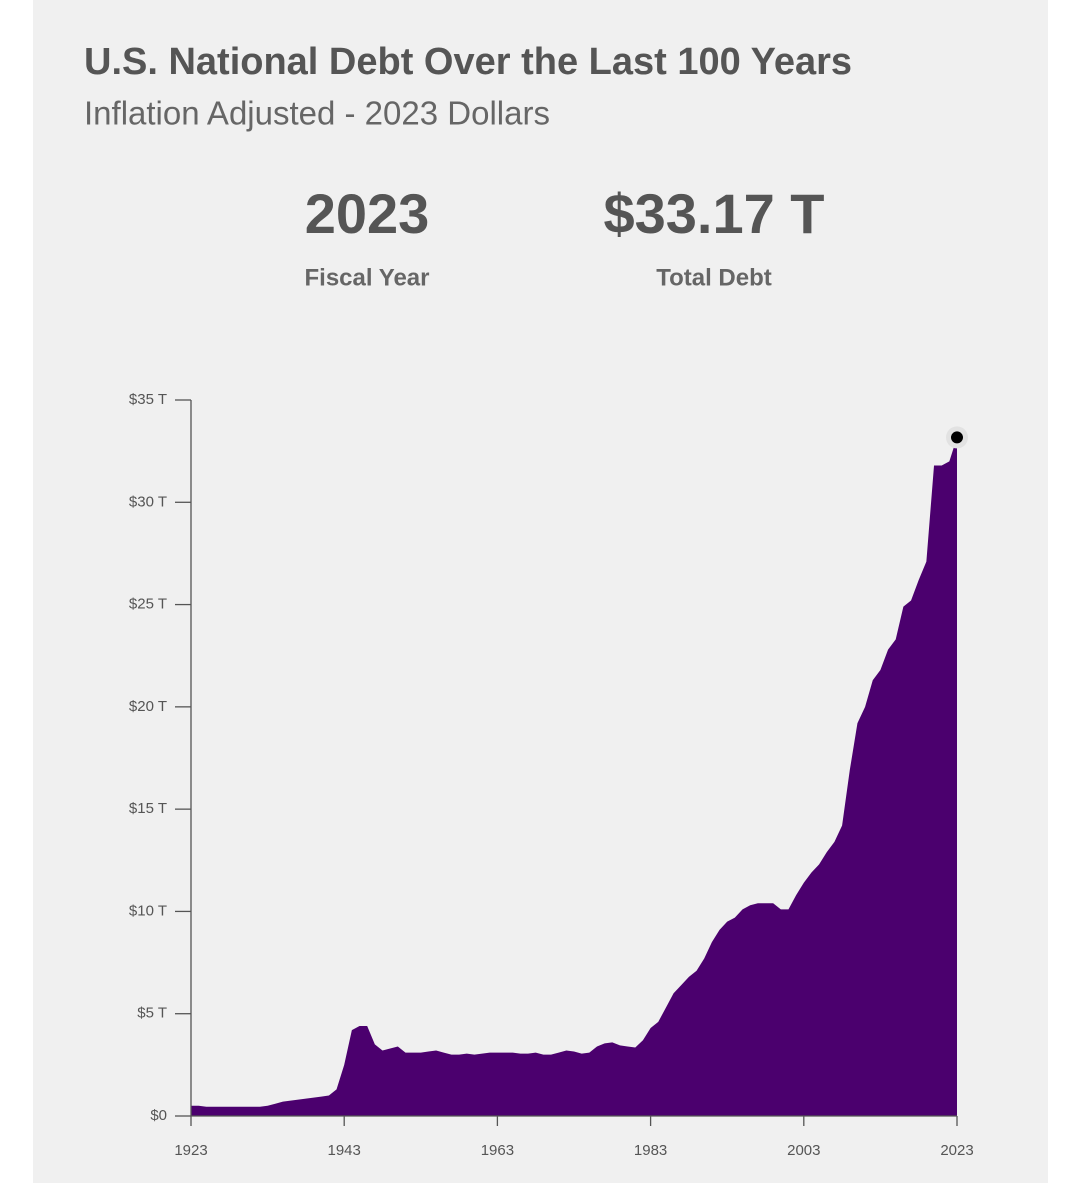 This screenshot has height=1183, width=1080. Describe the element at coordinates (148, 399) in the screenshot. I see `y-tick-label: $35 T` at that location.